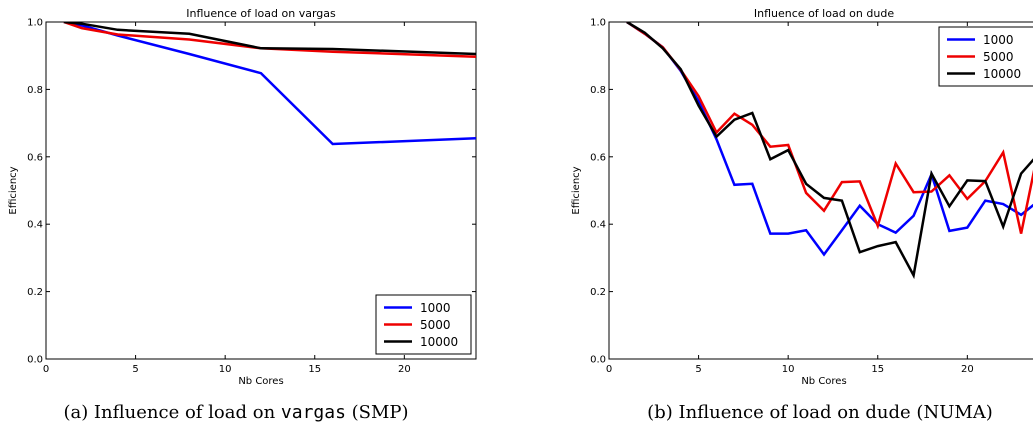  Describe the element at coordinates (313, 412) in the screenshot. I see `caption-code: vargas` at that location.